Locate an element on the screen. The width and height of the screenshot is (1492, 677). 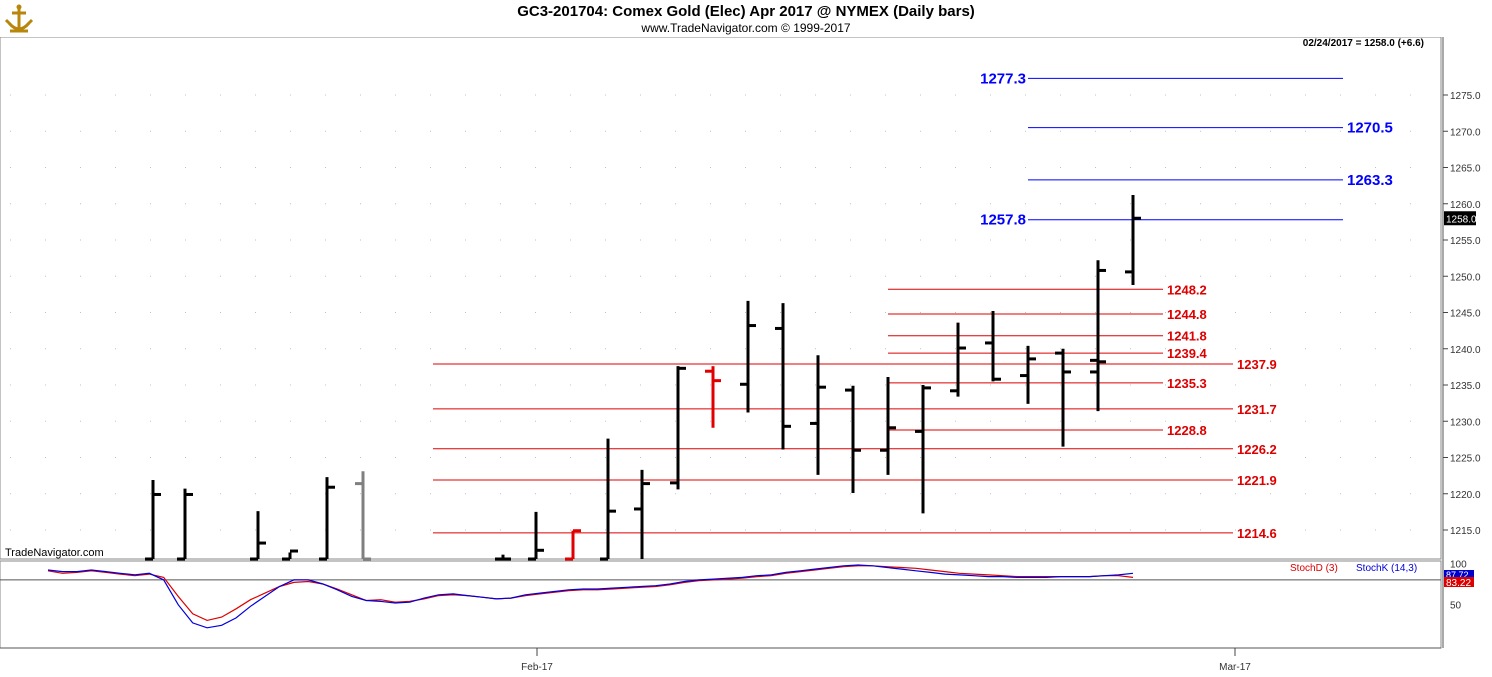
stoch-pane is located at coordinates (721, 604).